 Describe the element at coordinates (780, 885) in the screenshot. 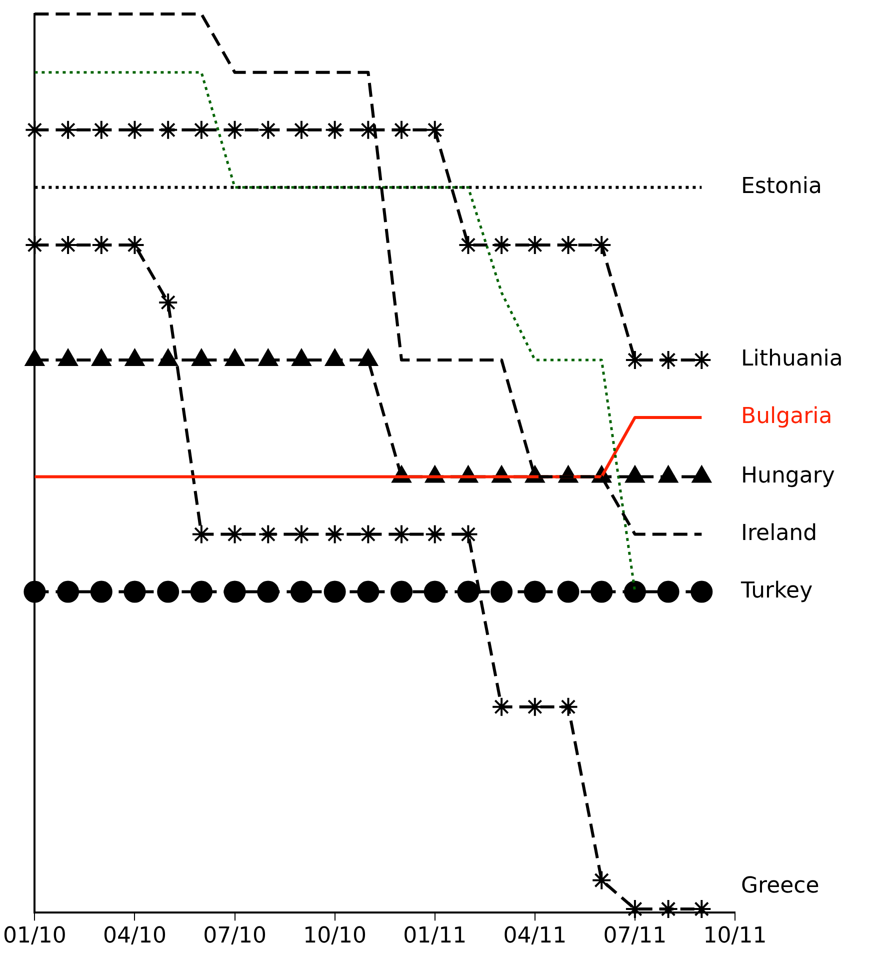

I see `series-label: Greece` at that location.